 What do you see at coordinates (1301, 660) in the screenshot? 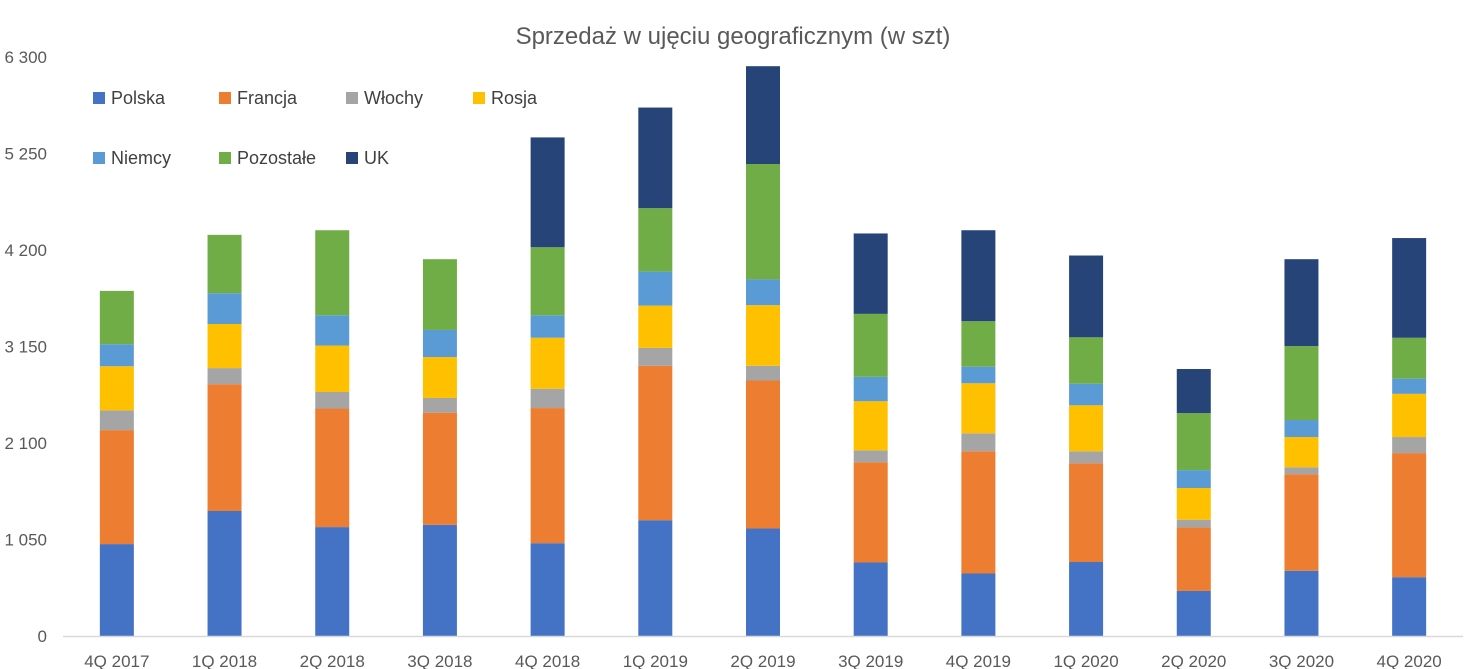
I see `x-tick-label: 3Q 2020` at bounding box center [1301, 660].